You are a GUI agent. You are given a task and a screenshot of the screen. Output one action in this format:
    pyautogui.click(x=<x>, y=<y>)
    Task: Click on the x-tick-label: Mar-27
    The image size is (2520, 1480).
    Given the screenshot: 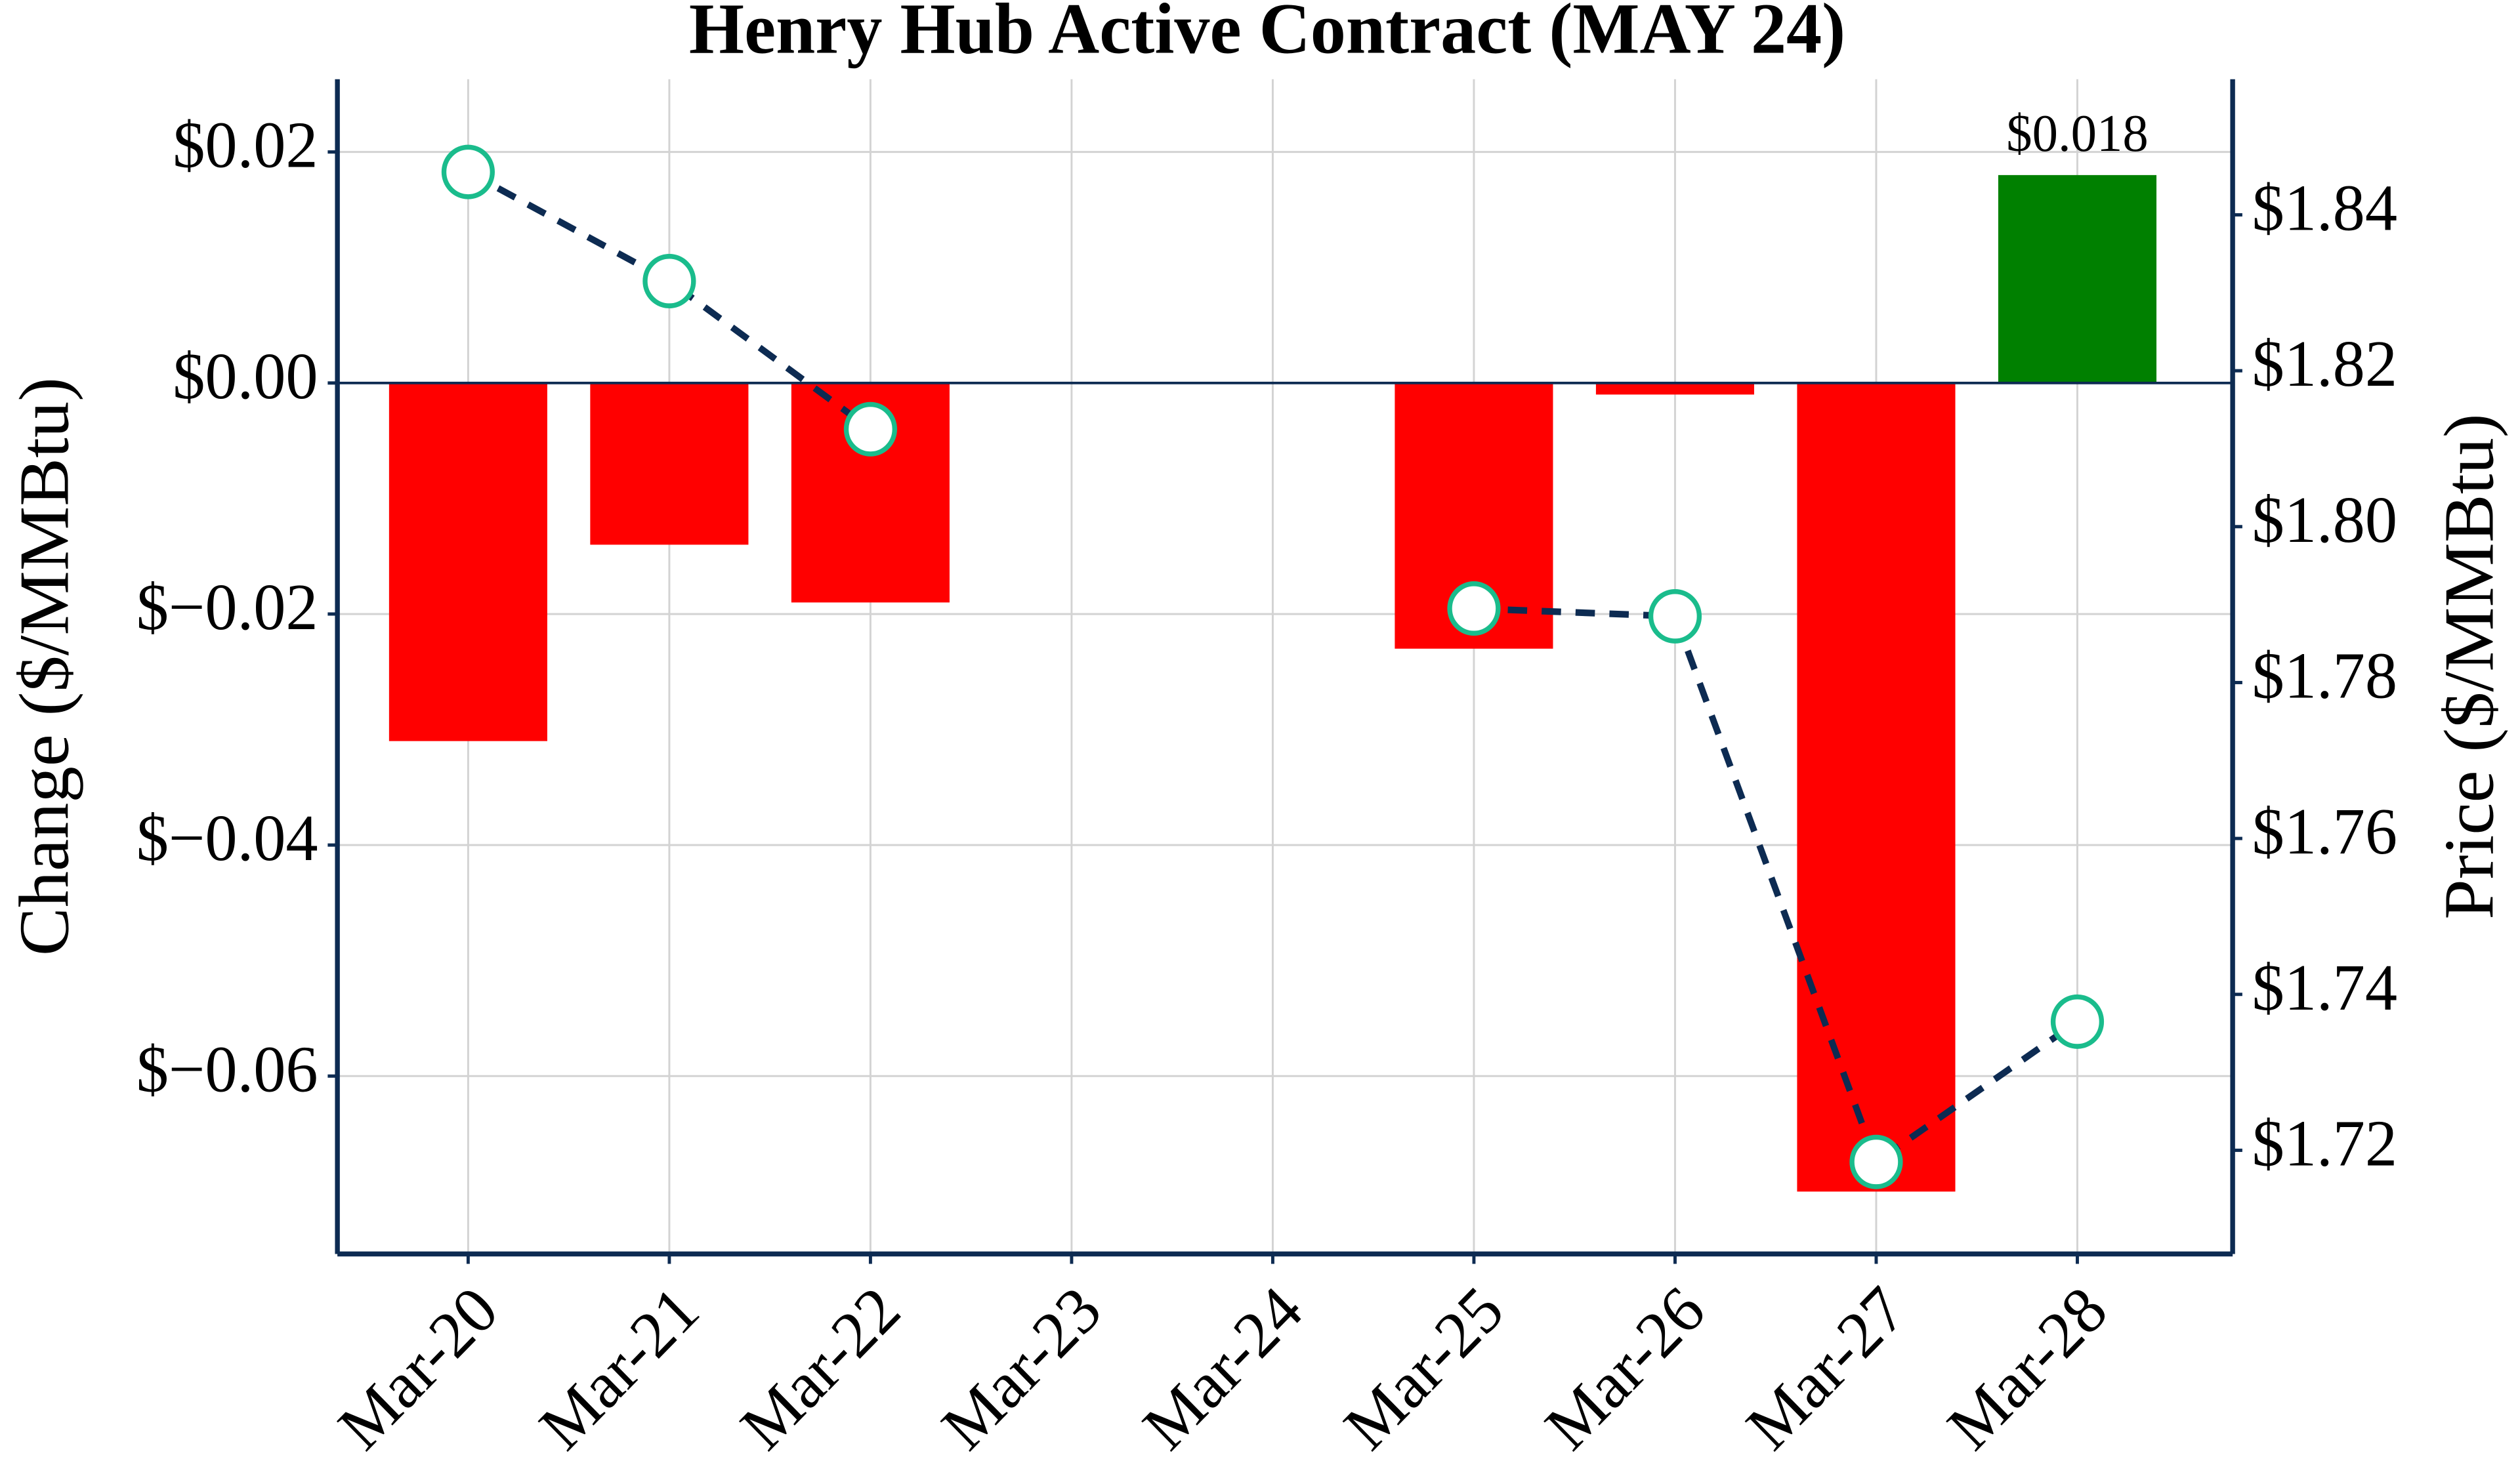 What is the action you would take?
    pyautogui.click(x=1826, y=1368)
    